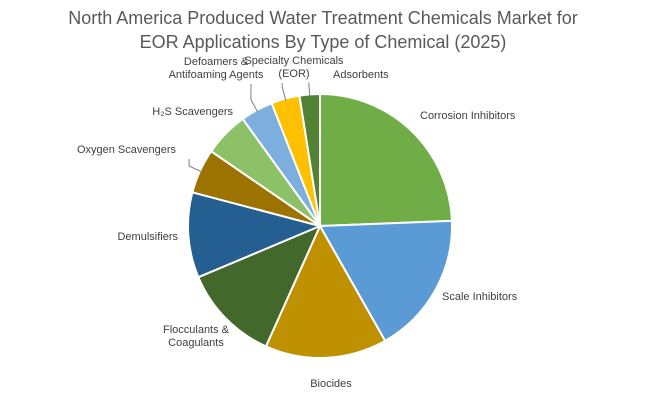 The height and width of the screenshot is (412, 646). I want to click on slice-label-line: H₂S Scavengers, so click(192, 112).